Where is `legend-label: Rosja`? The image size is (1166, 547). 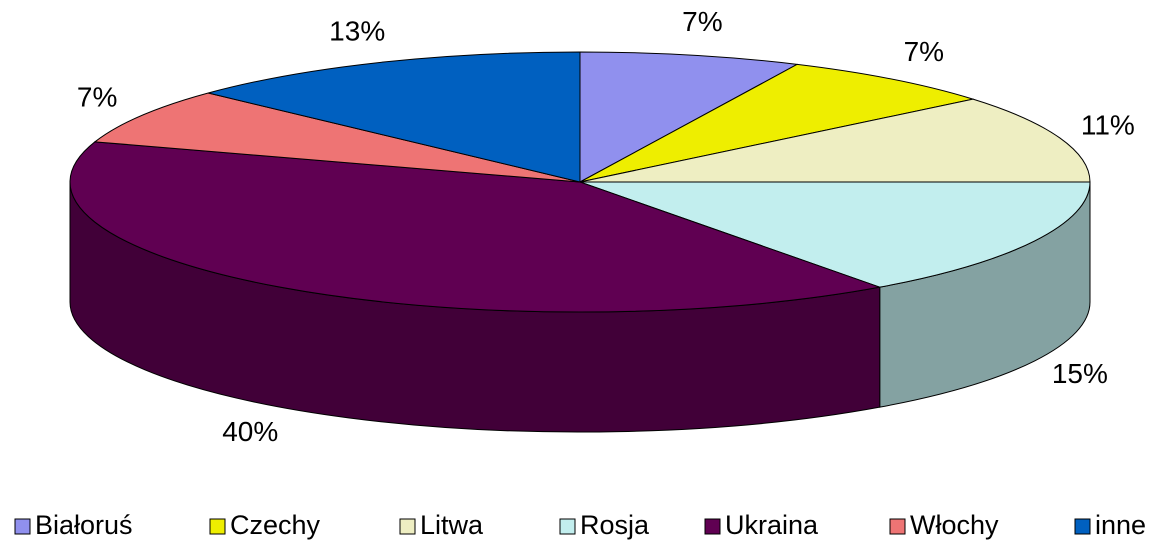 legend-label: Rosja is located at coordinates (615, 525).